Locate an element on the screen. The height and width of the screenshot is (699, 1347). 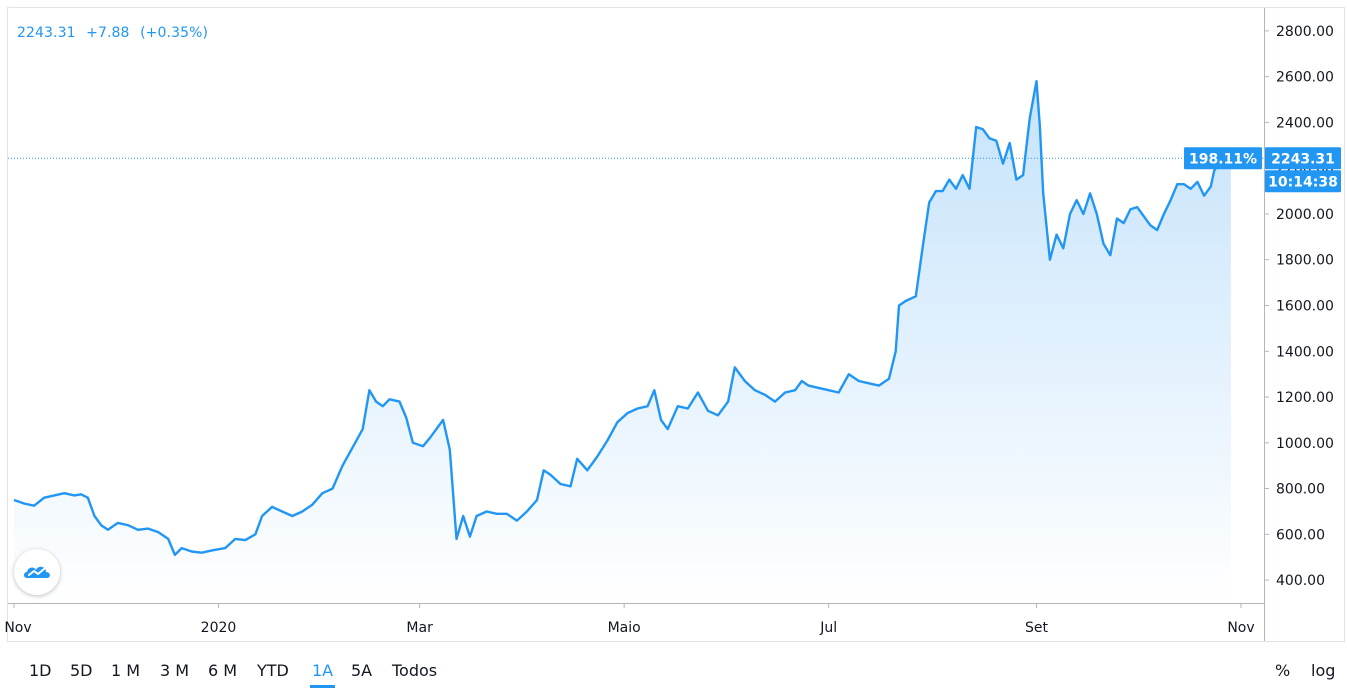
last-price-label-bg is located at coordinates (1303, 158).